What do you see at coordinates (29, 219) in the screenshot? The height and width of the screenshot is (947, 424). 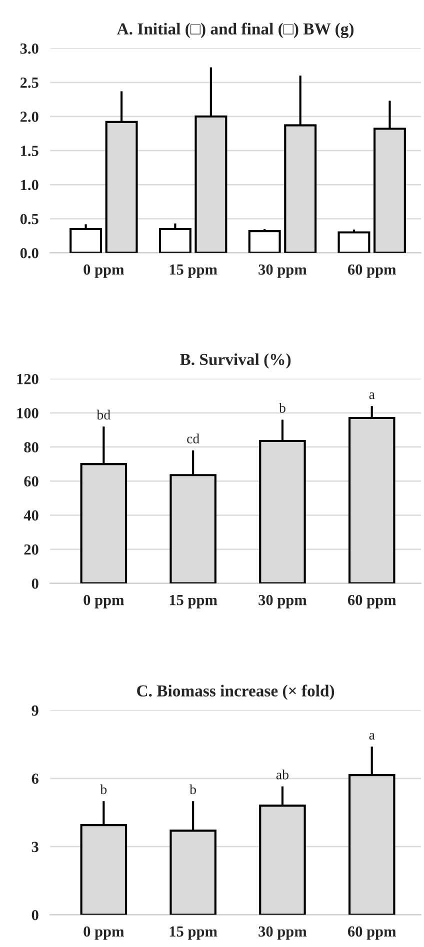 I see `y-tick-label: 0.5` at bounding box center [29, 219].